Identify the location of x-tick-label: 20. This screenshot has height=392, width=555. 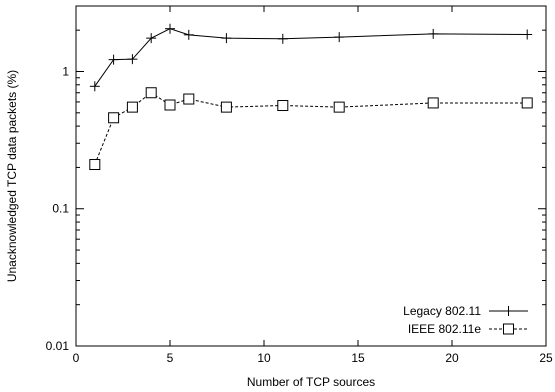
(452, 358).